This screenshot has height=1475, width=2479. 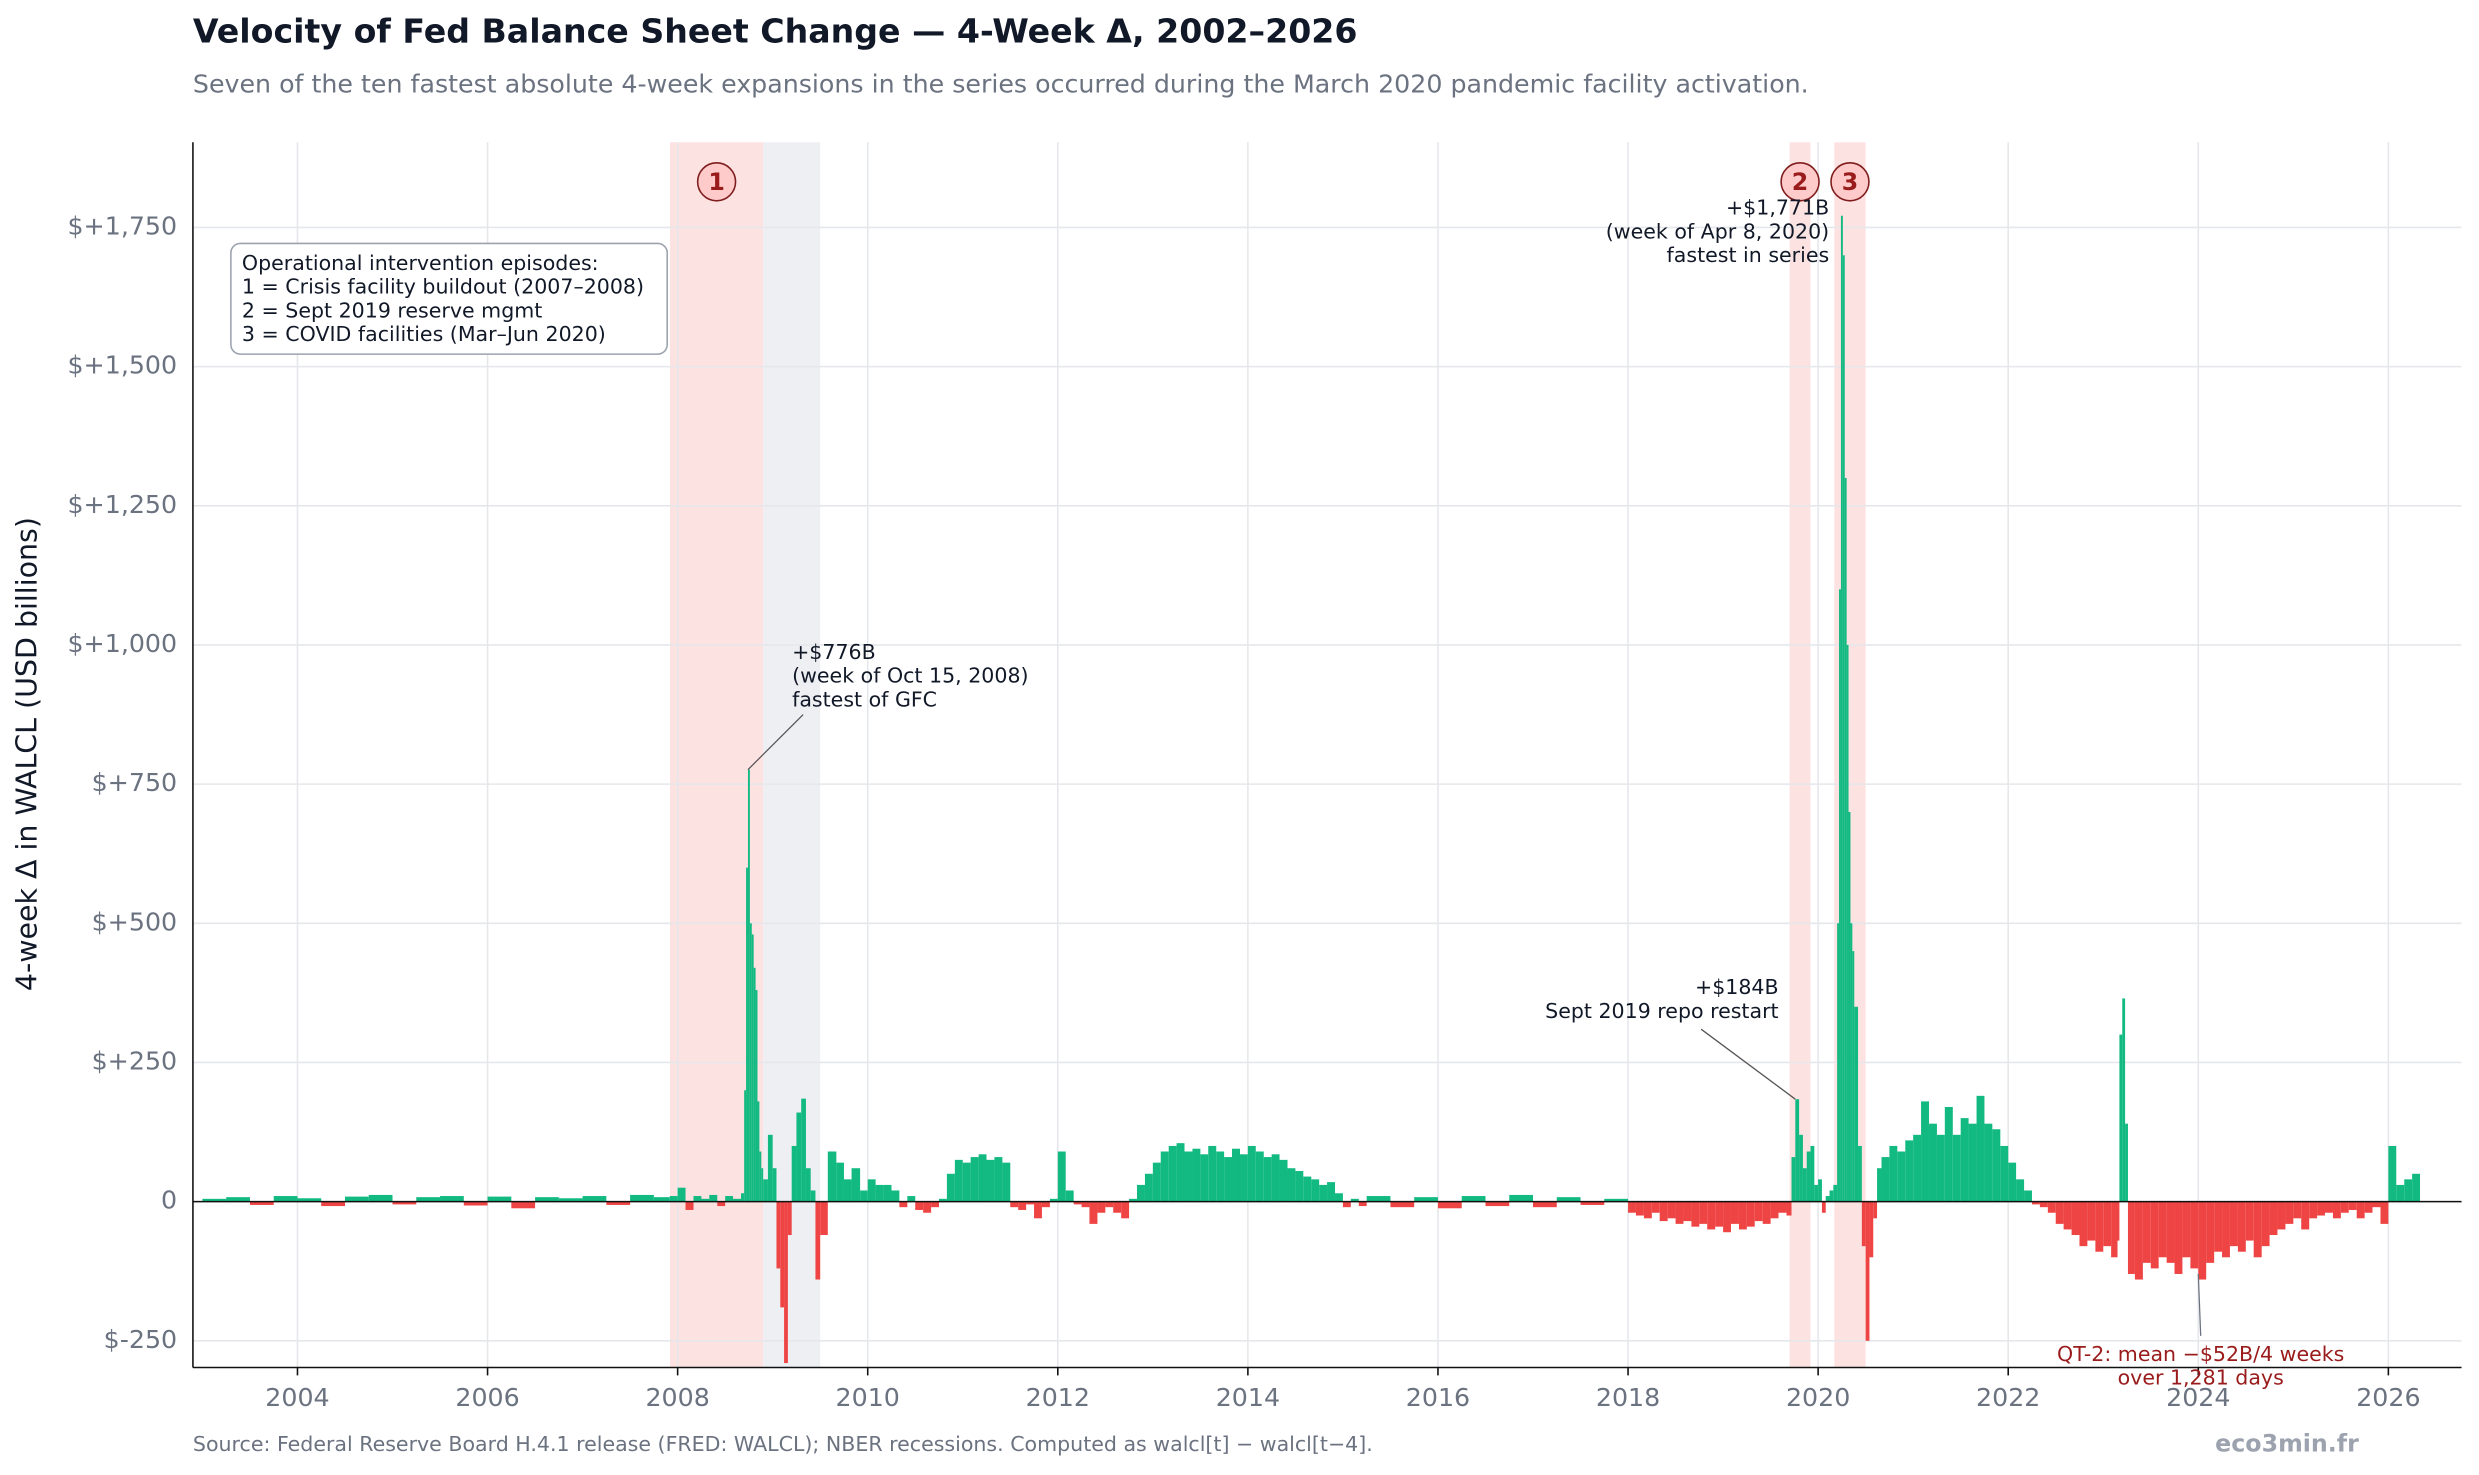 What do you see at coordinates (122, 504) in the screenshot?
I see `y-tick-label: $+1,250` at bounding box center [122, 504].